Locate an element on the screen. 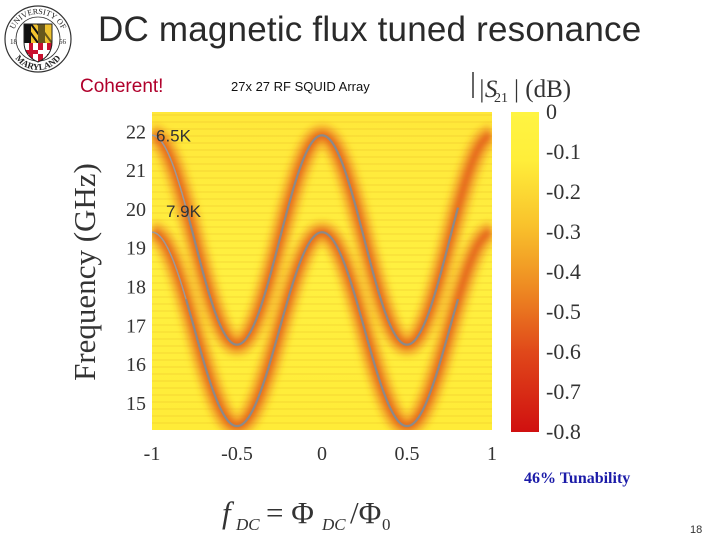  annotation-6-5k: 6.5K is located at coordinates (174, 135).